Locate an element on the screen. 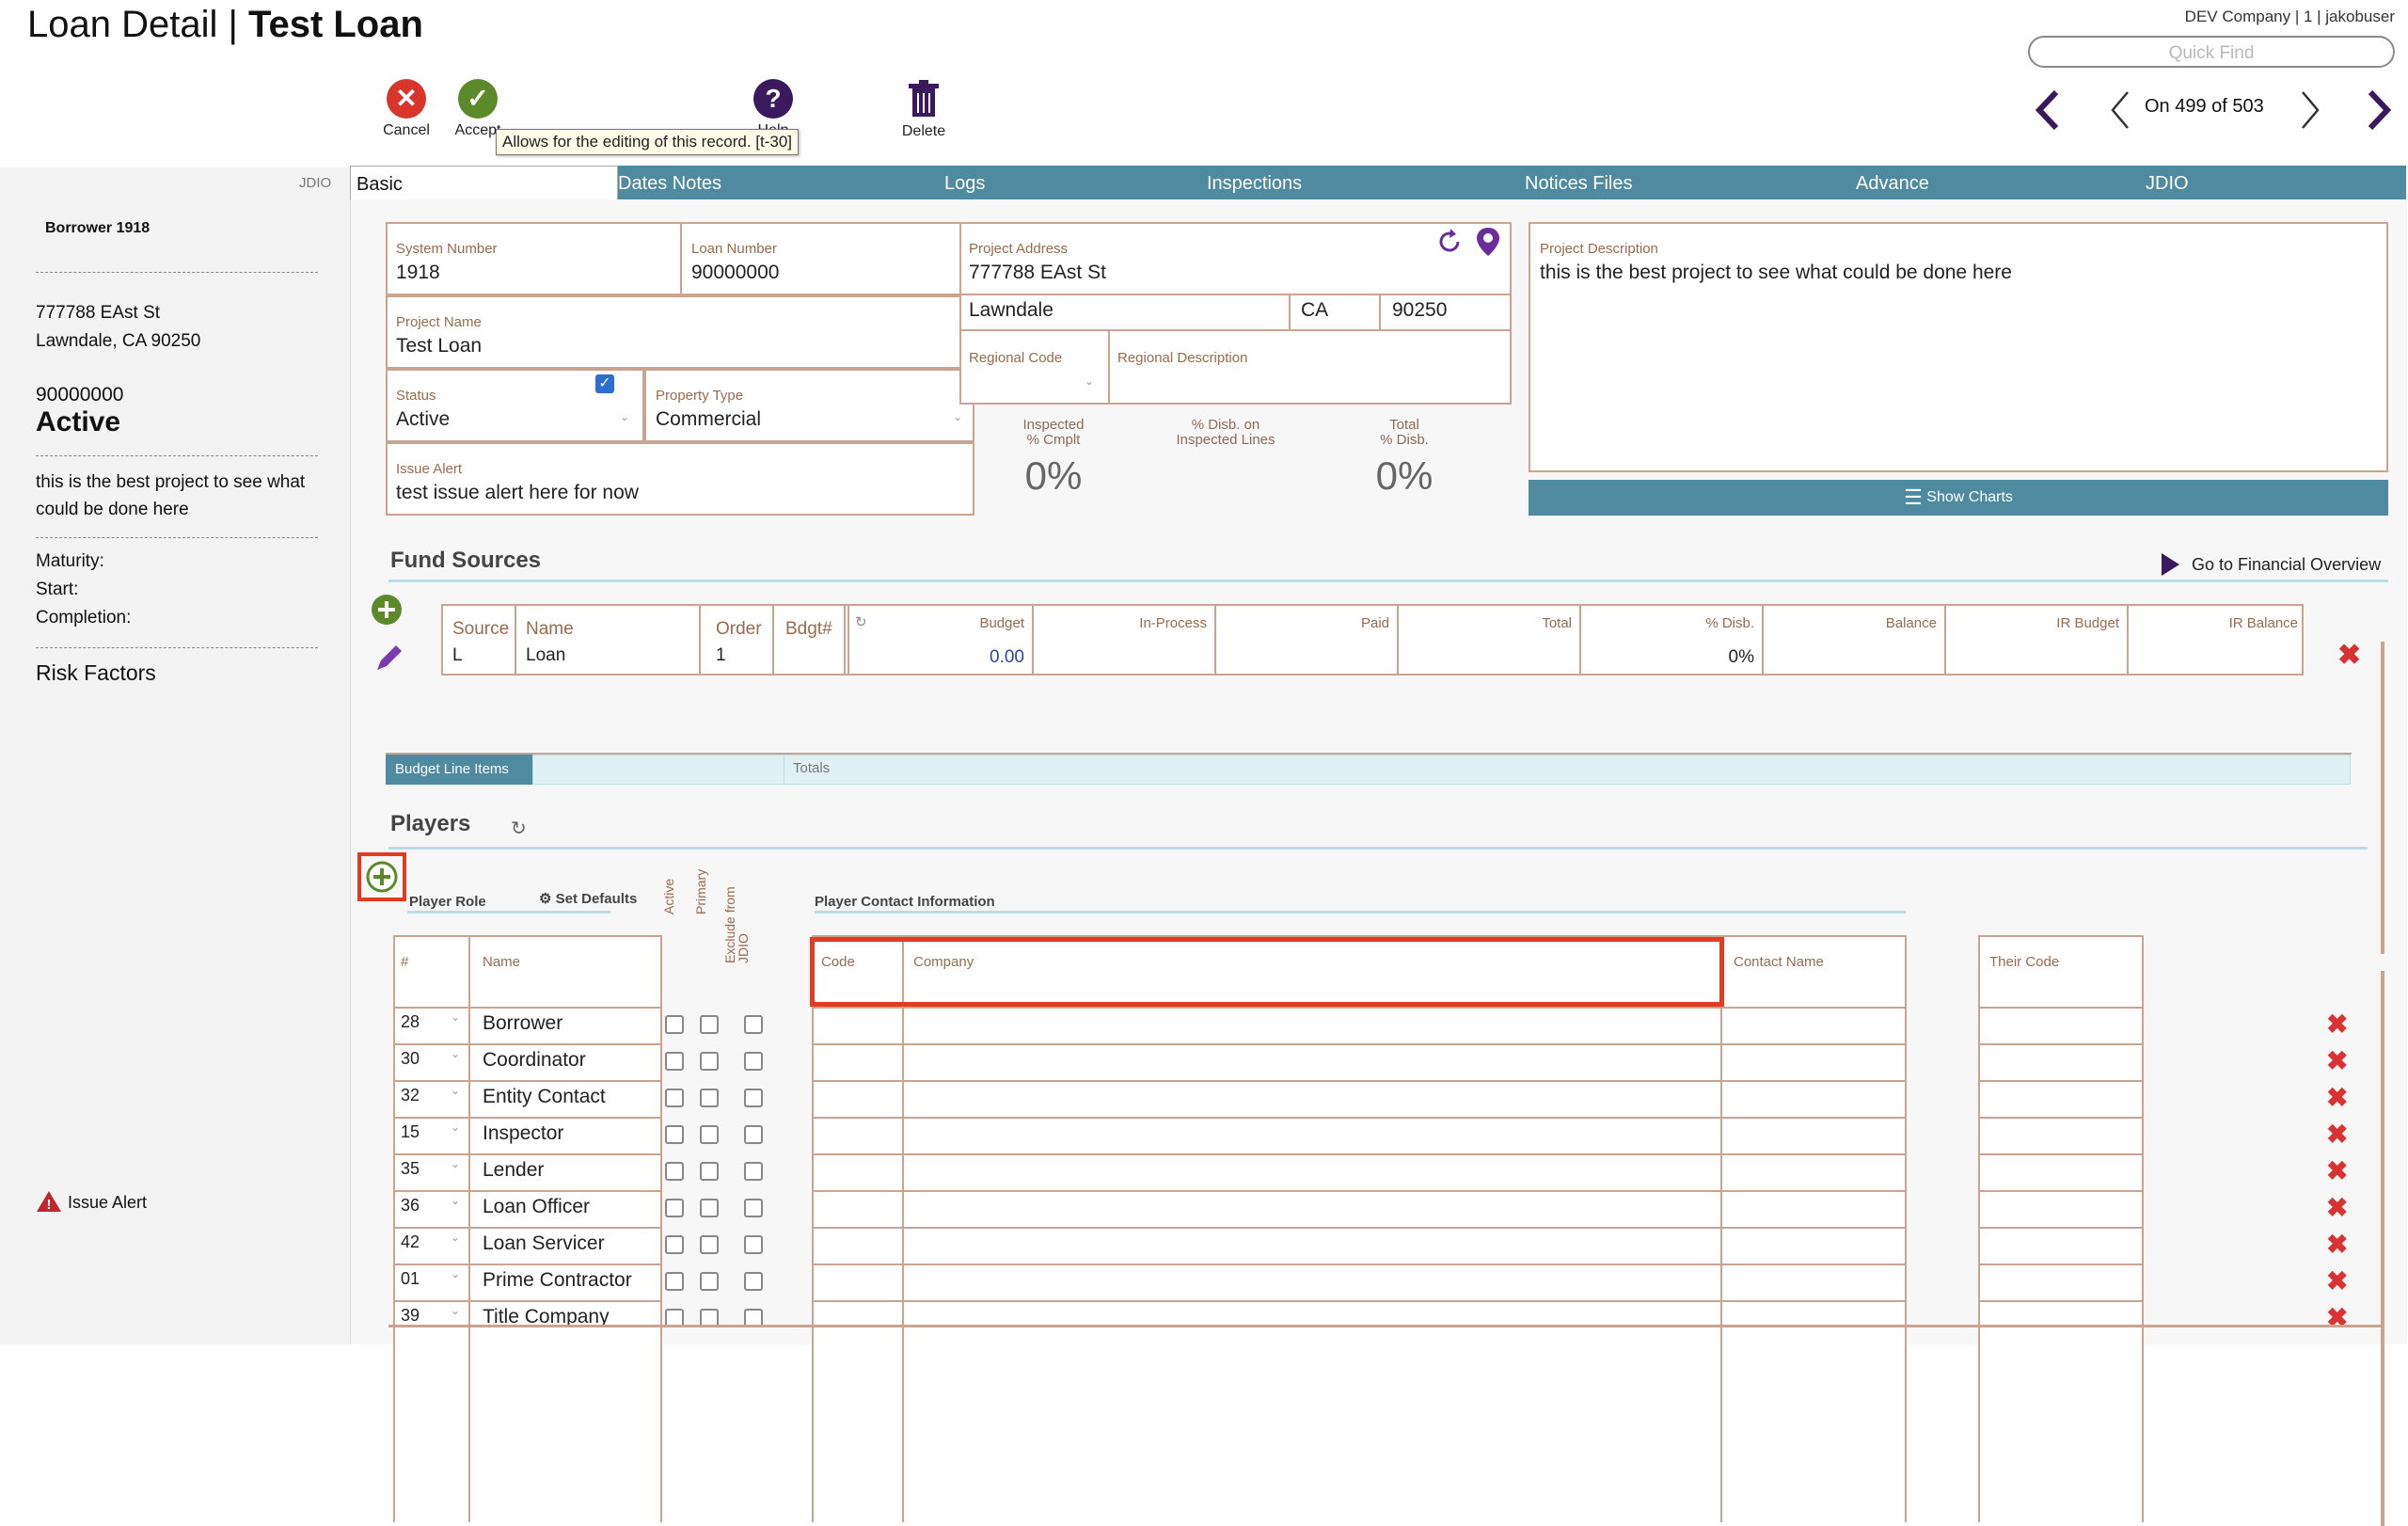 The image size is (2408, 1526). player-row-number: 28 is located at coordinates (411, 1021).